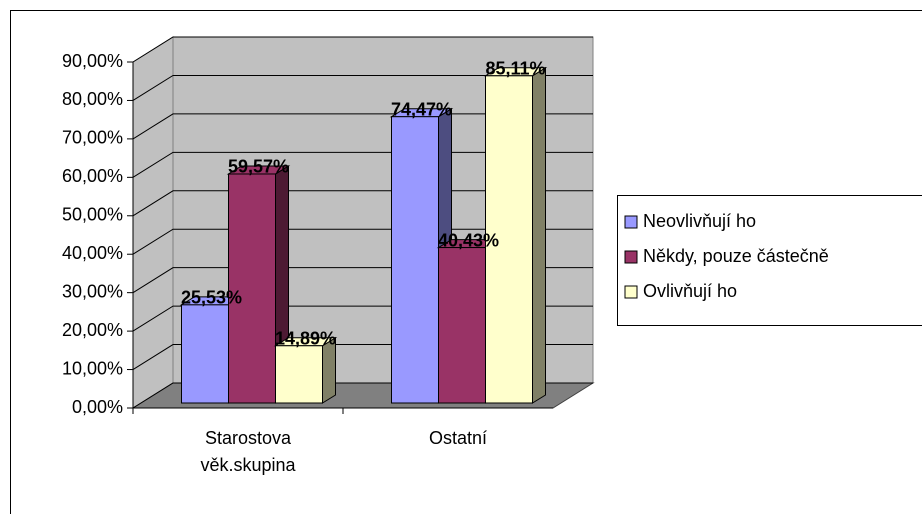  I want to click on data-label: 85,11%, so click(515, 69).